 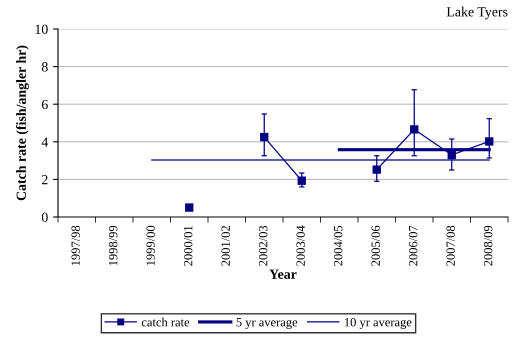 I want to click on x-axis-title: Year, so click(x=283, y=274).